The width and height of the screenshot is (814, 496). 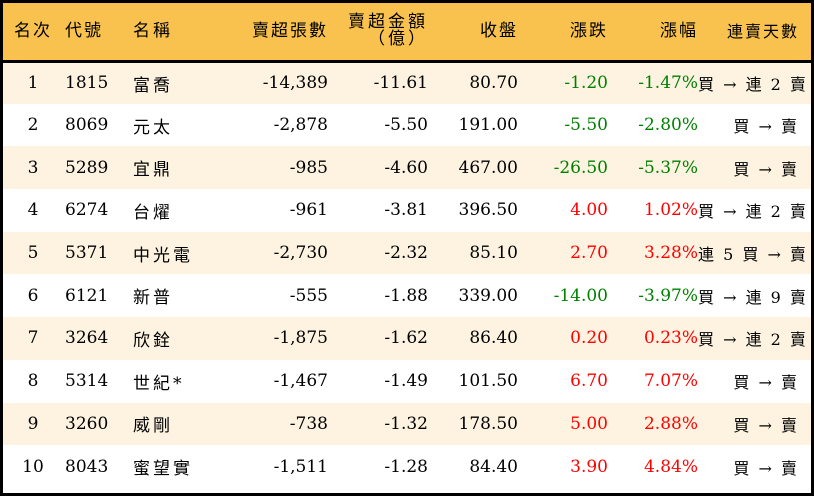 I want to click on close-cell: 191.00, so click(x=488, y=125).